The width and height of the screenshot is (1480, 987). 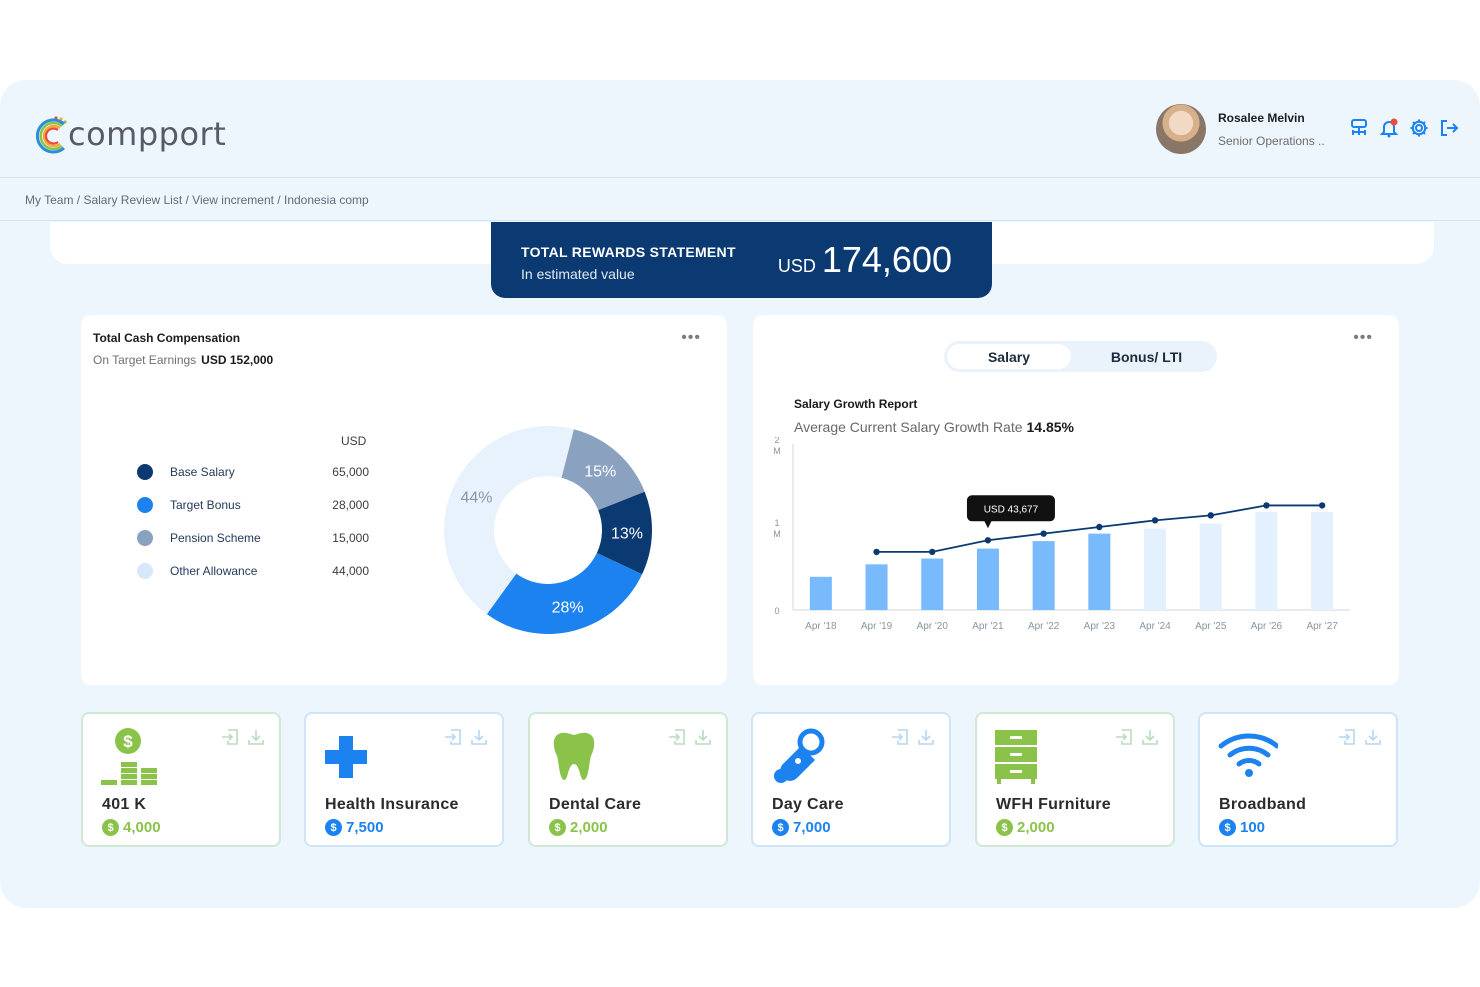 I want to click on avatar, so click(x=1181, y=129).